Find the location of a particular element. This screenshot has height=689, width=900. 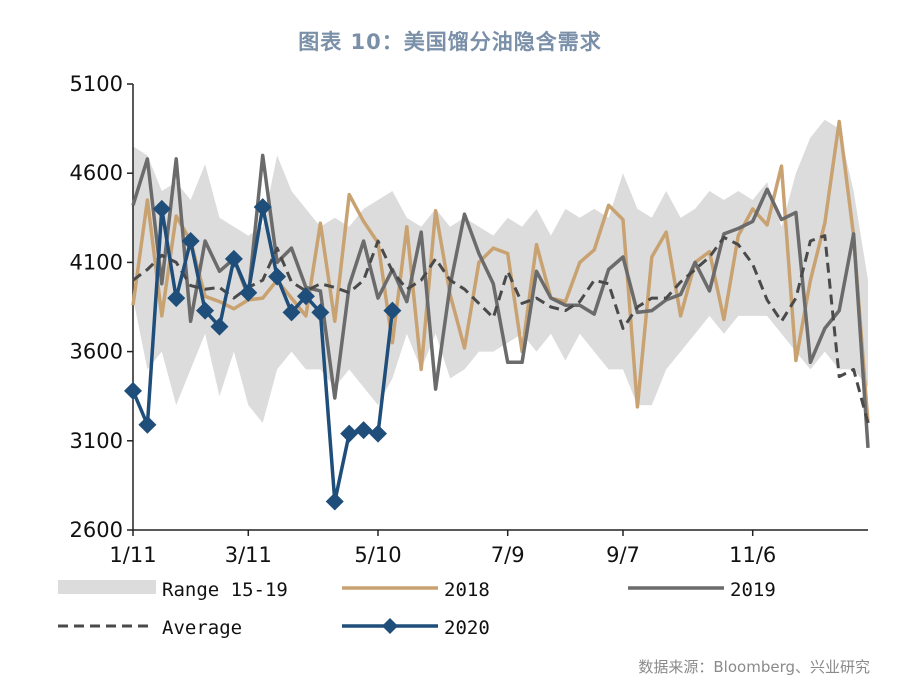

y-tick-label: 3100 is located at coordinates (96, 441).